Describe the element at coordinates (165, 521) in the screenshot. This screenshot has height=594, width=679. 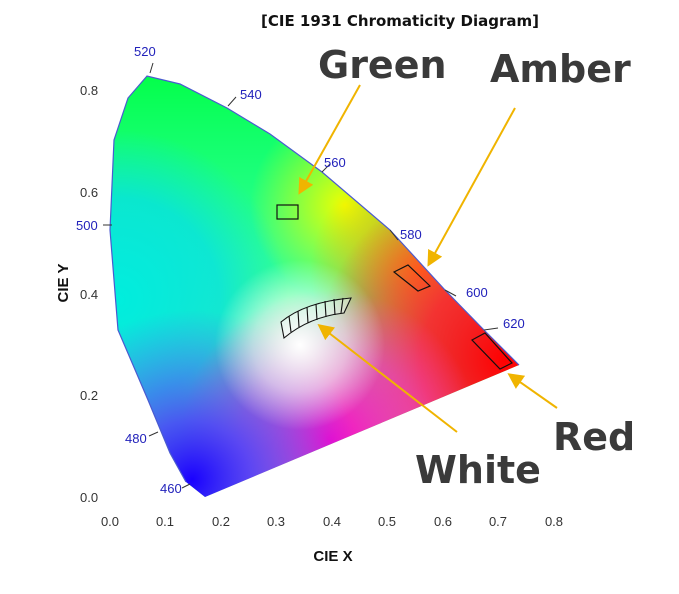
I see `x-tick-1: 0.1` at that location.